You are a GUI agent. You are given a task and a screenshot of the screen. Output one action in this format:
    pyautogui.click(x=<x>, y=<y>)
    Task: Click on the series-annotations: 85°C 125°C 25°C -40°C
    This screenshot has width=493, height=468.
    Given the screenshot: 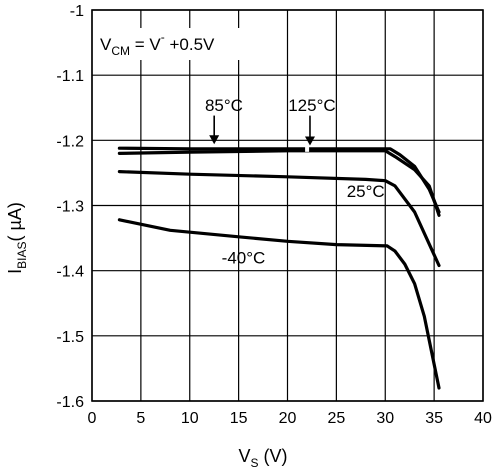 What is the action you would take?
    pyautogui.click(x=295, y=181)
    